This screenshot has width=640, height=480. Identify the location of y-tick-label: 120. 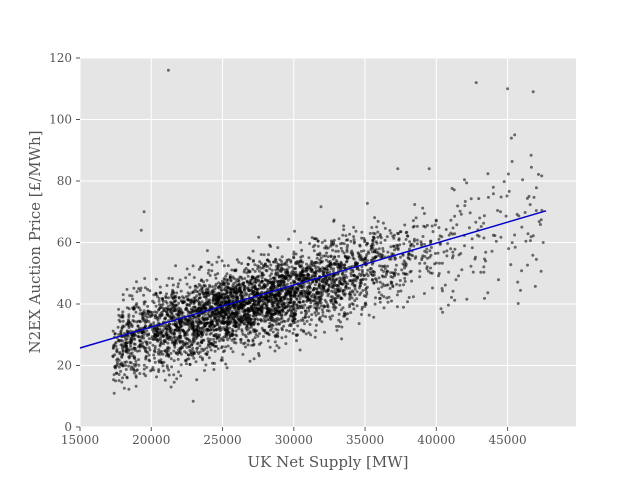
(60, 58).